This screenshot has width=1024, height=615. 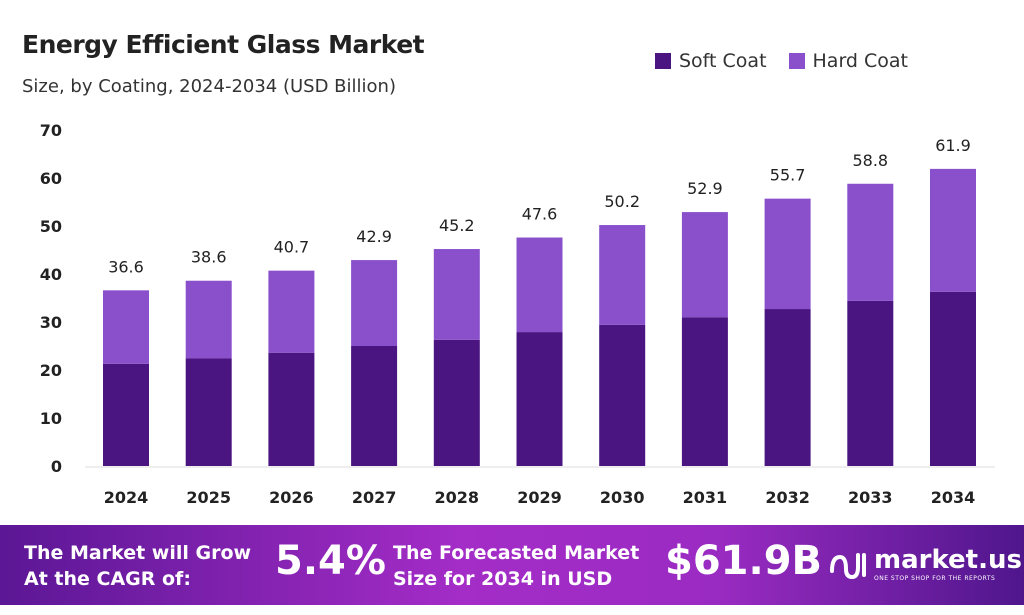 I want to click on y-tick-label: 30, so click(x=51, y=322).